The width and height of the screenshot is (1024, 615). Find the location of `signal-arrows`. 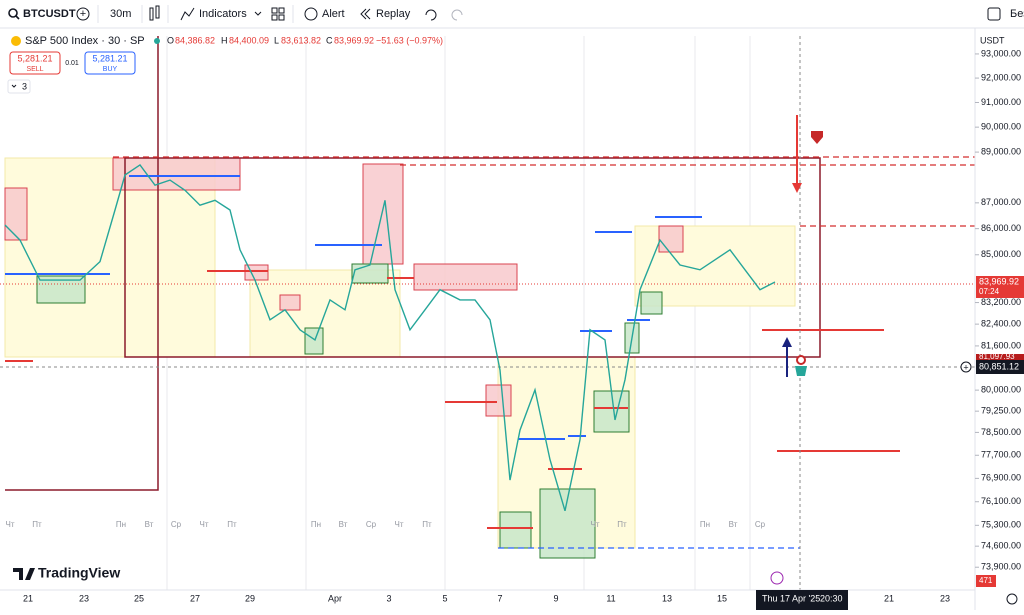

signal-arrows is located at coordinates (802, 246).